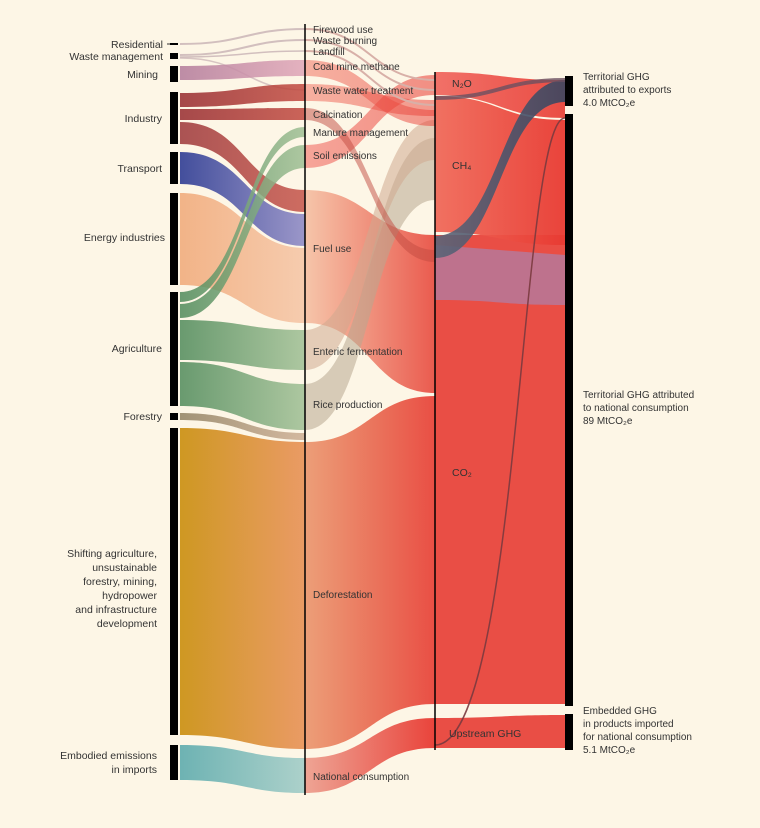 Image resolution: width=760 pixels, height=828 pixels. Describe the element at coordinates (620, 711) in the screenshot. I see `embedded-label-line-1: Embedded GHG` at that location.